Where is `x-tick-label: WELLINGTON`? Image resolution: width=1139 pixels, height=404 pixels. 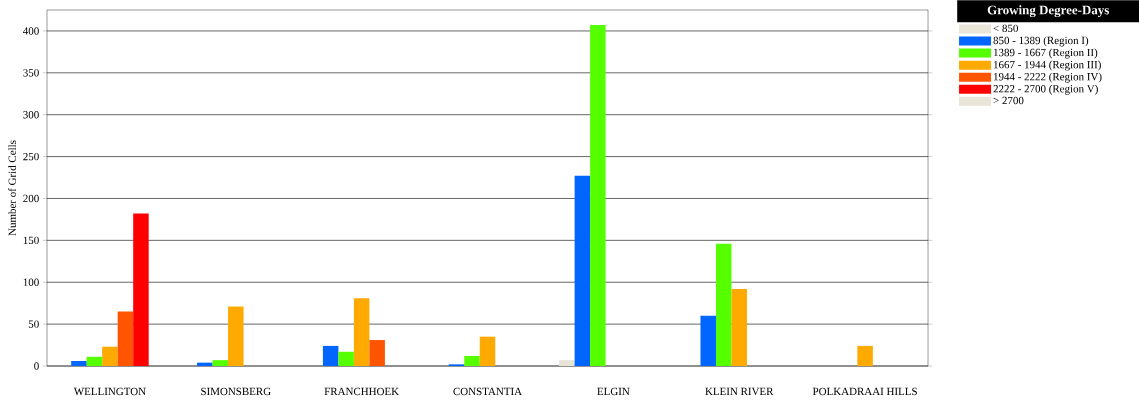
x-tick-label: WELLINGTON is located at coordinates (109, 391).